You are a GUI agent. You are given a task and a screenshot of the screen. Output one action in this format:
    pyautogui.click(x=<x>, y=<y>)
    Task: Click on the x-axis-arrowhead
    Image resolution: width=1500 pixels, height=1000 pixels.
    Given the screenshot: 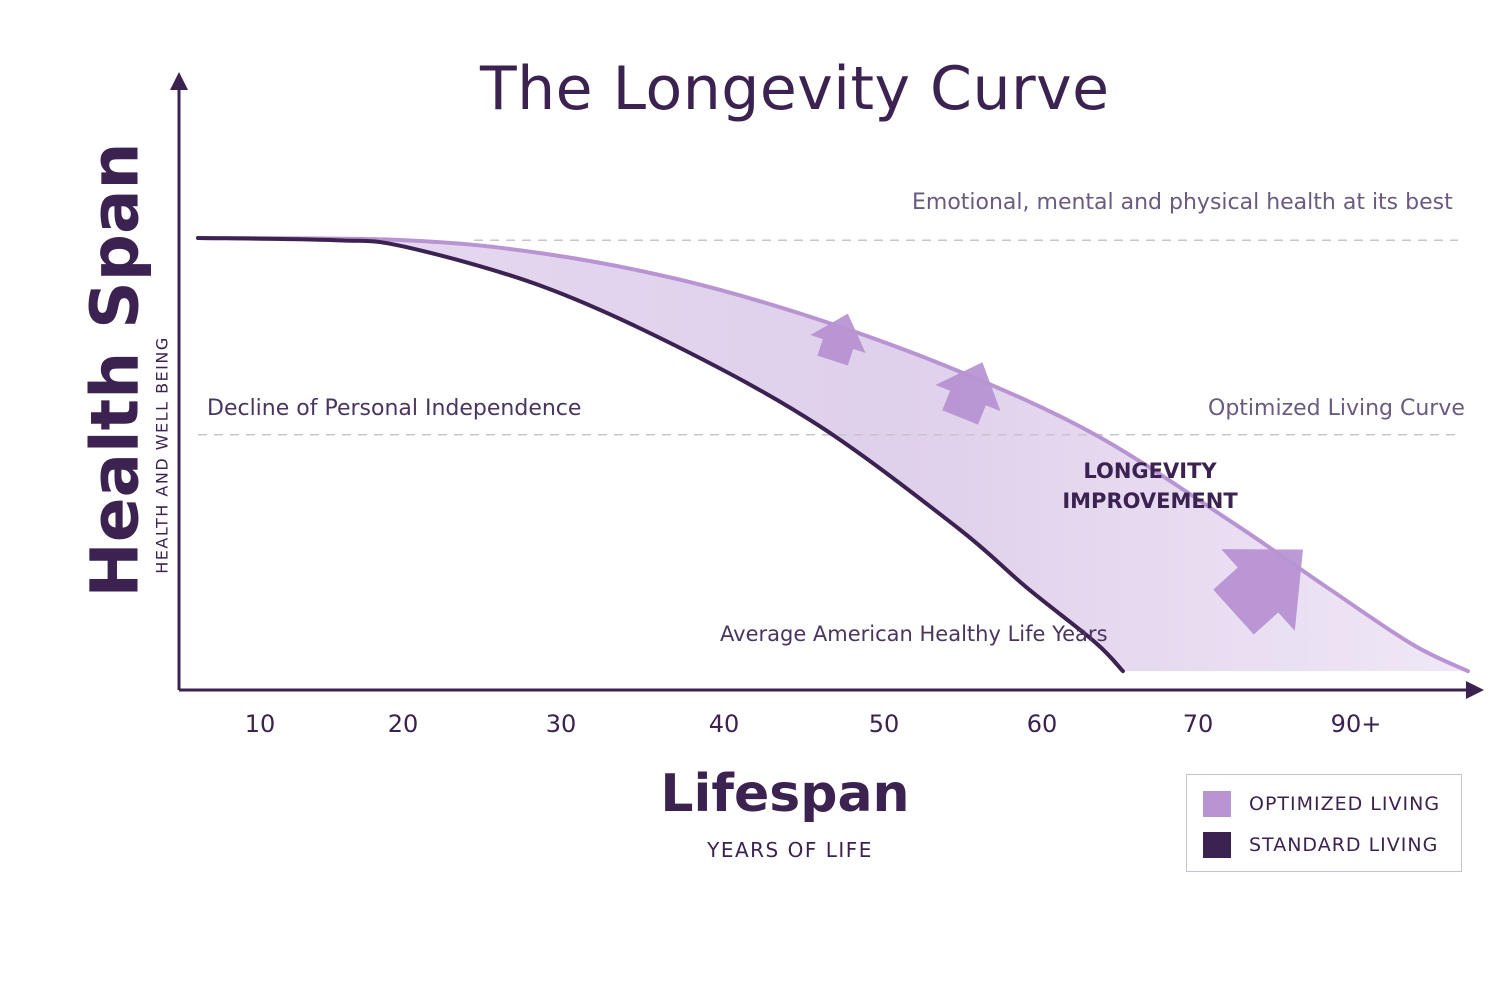 What is the action you would take?
    pyautogui.click(x=1475, y=690)
    